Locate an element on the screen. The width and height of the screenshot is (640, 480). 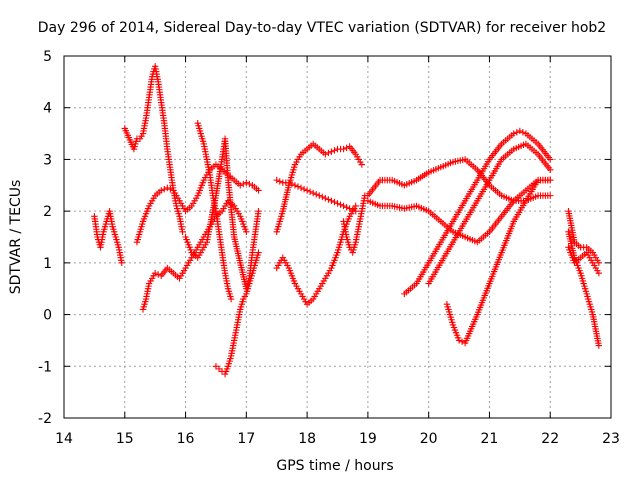
x-tick-label: 21 is located at coordinates (490, 439).